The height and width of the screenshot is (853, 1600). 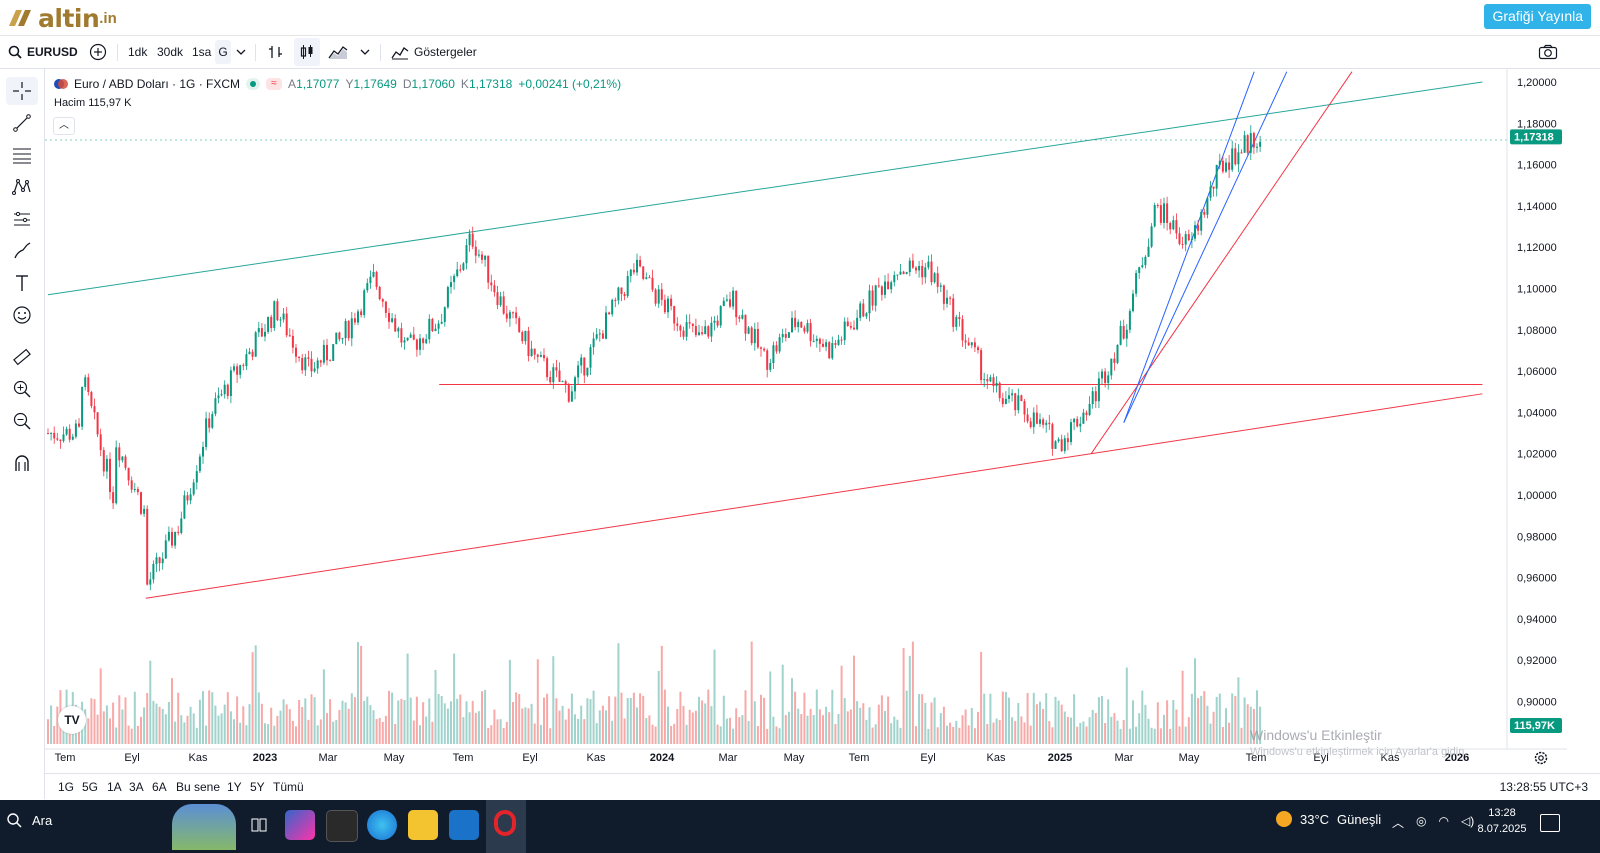 I want to click on range-ytd: Bu sene, so click(x=198, y=787).